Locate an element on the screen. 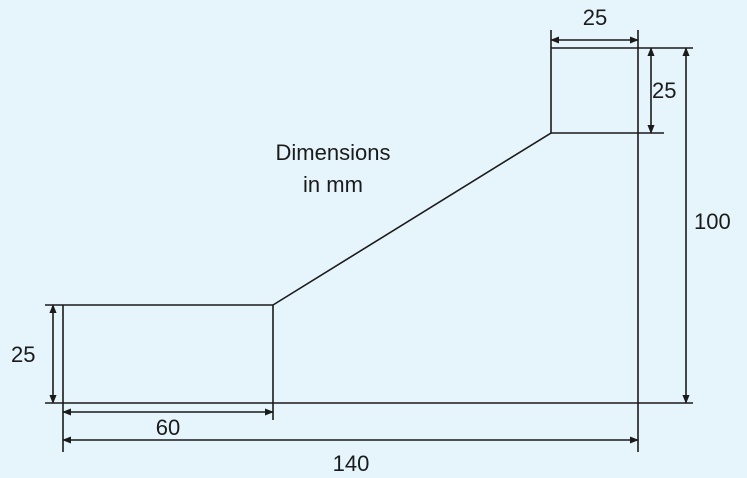 Image resolution: width=747 pixels, height=478 pixels. dim-label-total-height: 100 is located at coordinates (712, 221).